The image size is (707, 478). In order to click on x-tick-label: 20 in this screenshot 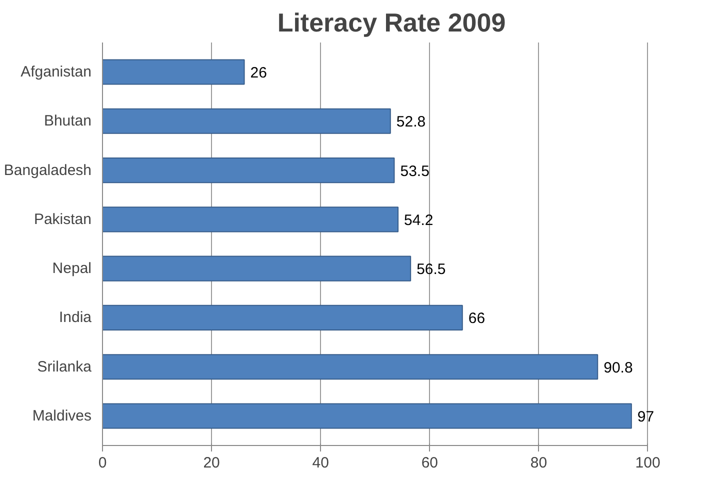, I will do `click(211, 463)`.